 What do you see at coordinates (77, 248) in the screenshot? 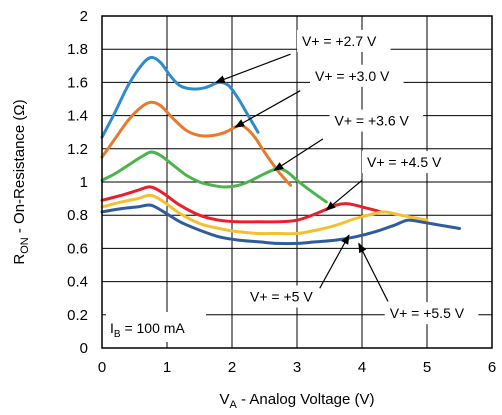
I see `y-tick-label: 0.6` at bounding box center [77, 248].